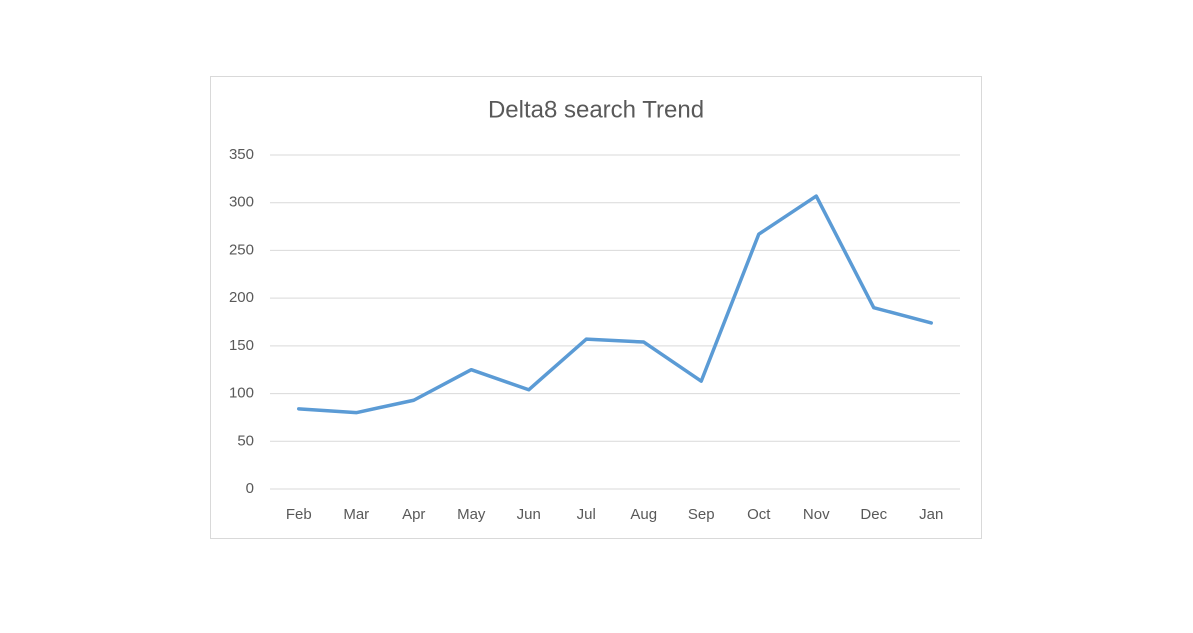  What do you see at coordinates (241, 297) in the screenshot?
I see `y-tick-label: 200` at bounding box center [241, 297].